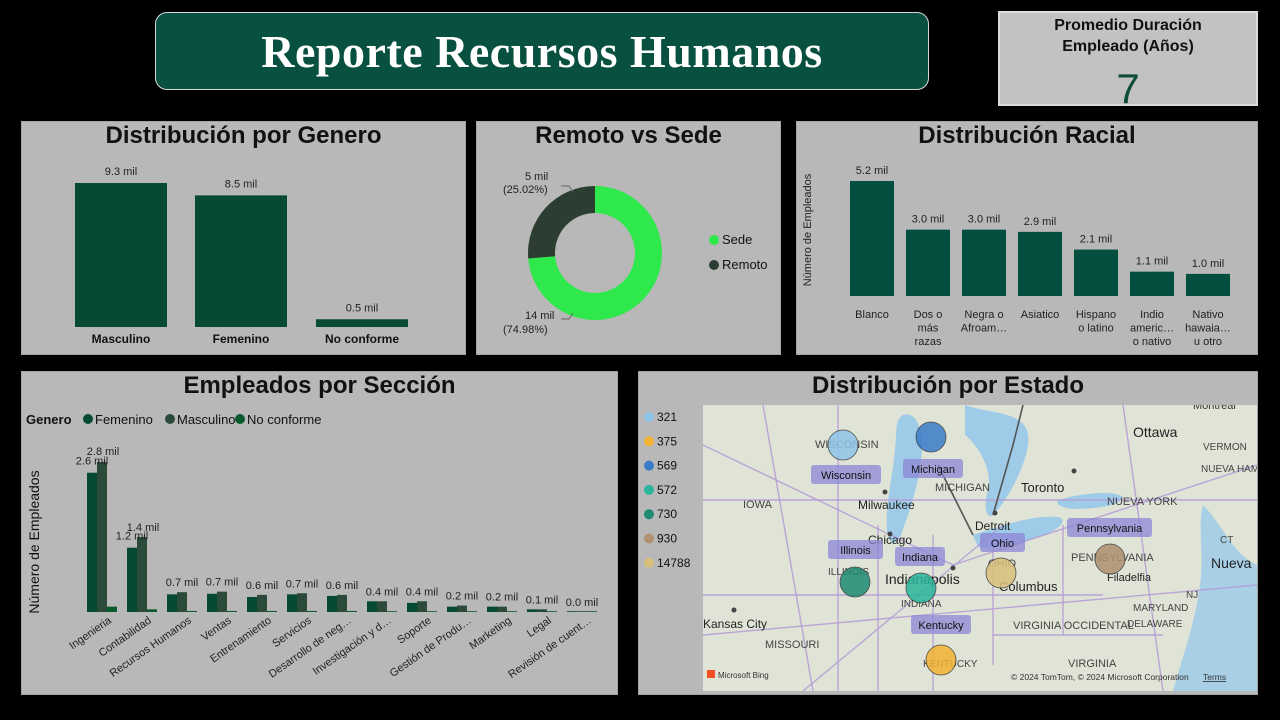 The height and width of the screenshot is (720, 1280). Describe the element at coordinates (983, 315) in the screenshot. I see `race-category-2-0: Negra o` at that location.